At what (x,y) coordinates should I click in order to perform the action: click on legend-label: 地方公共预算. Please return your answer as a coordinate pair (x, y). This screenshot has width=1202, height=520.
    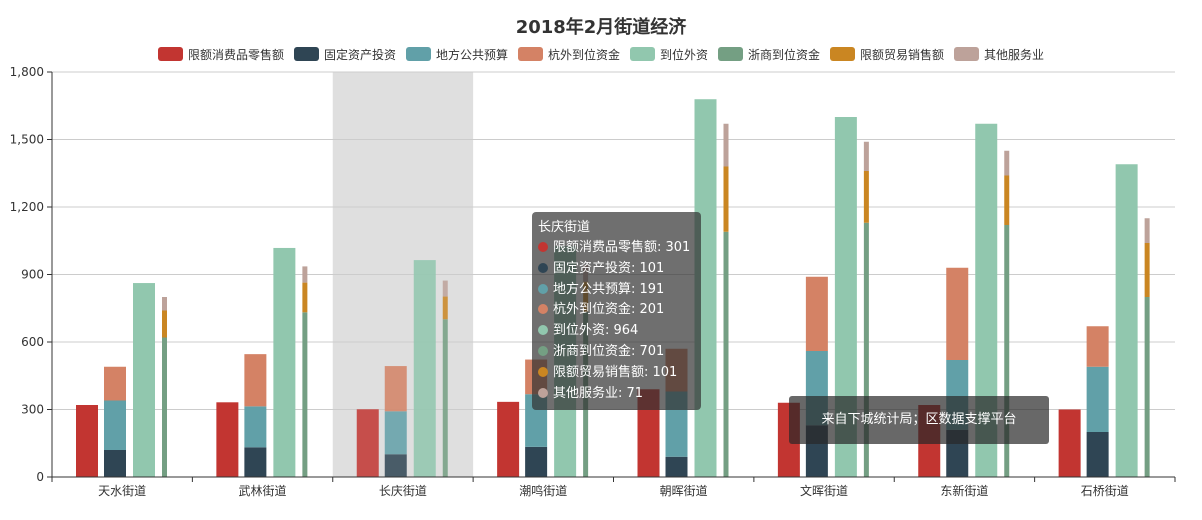
    Looking at the image, I should click on (472, 54).